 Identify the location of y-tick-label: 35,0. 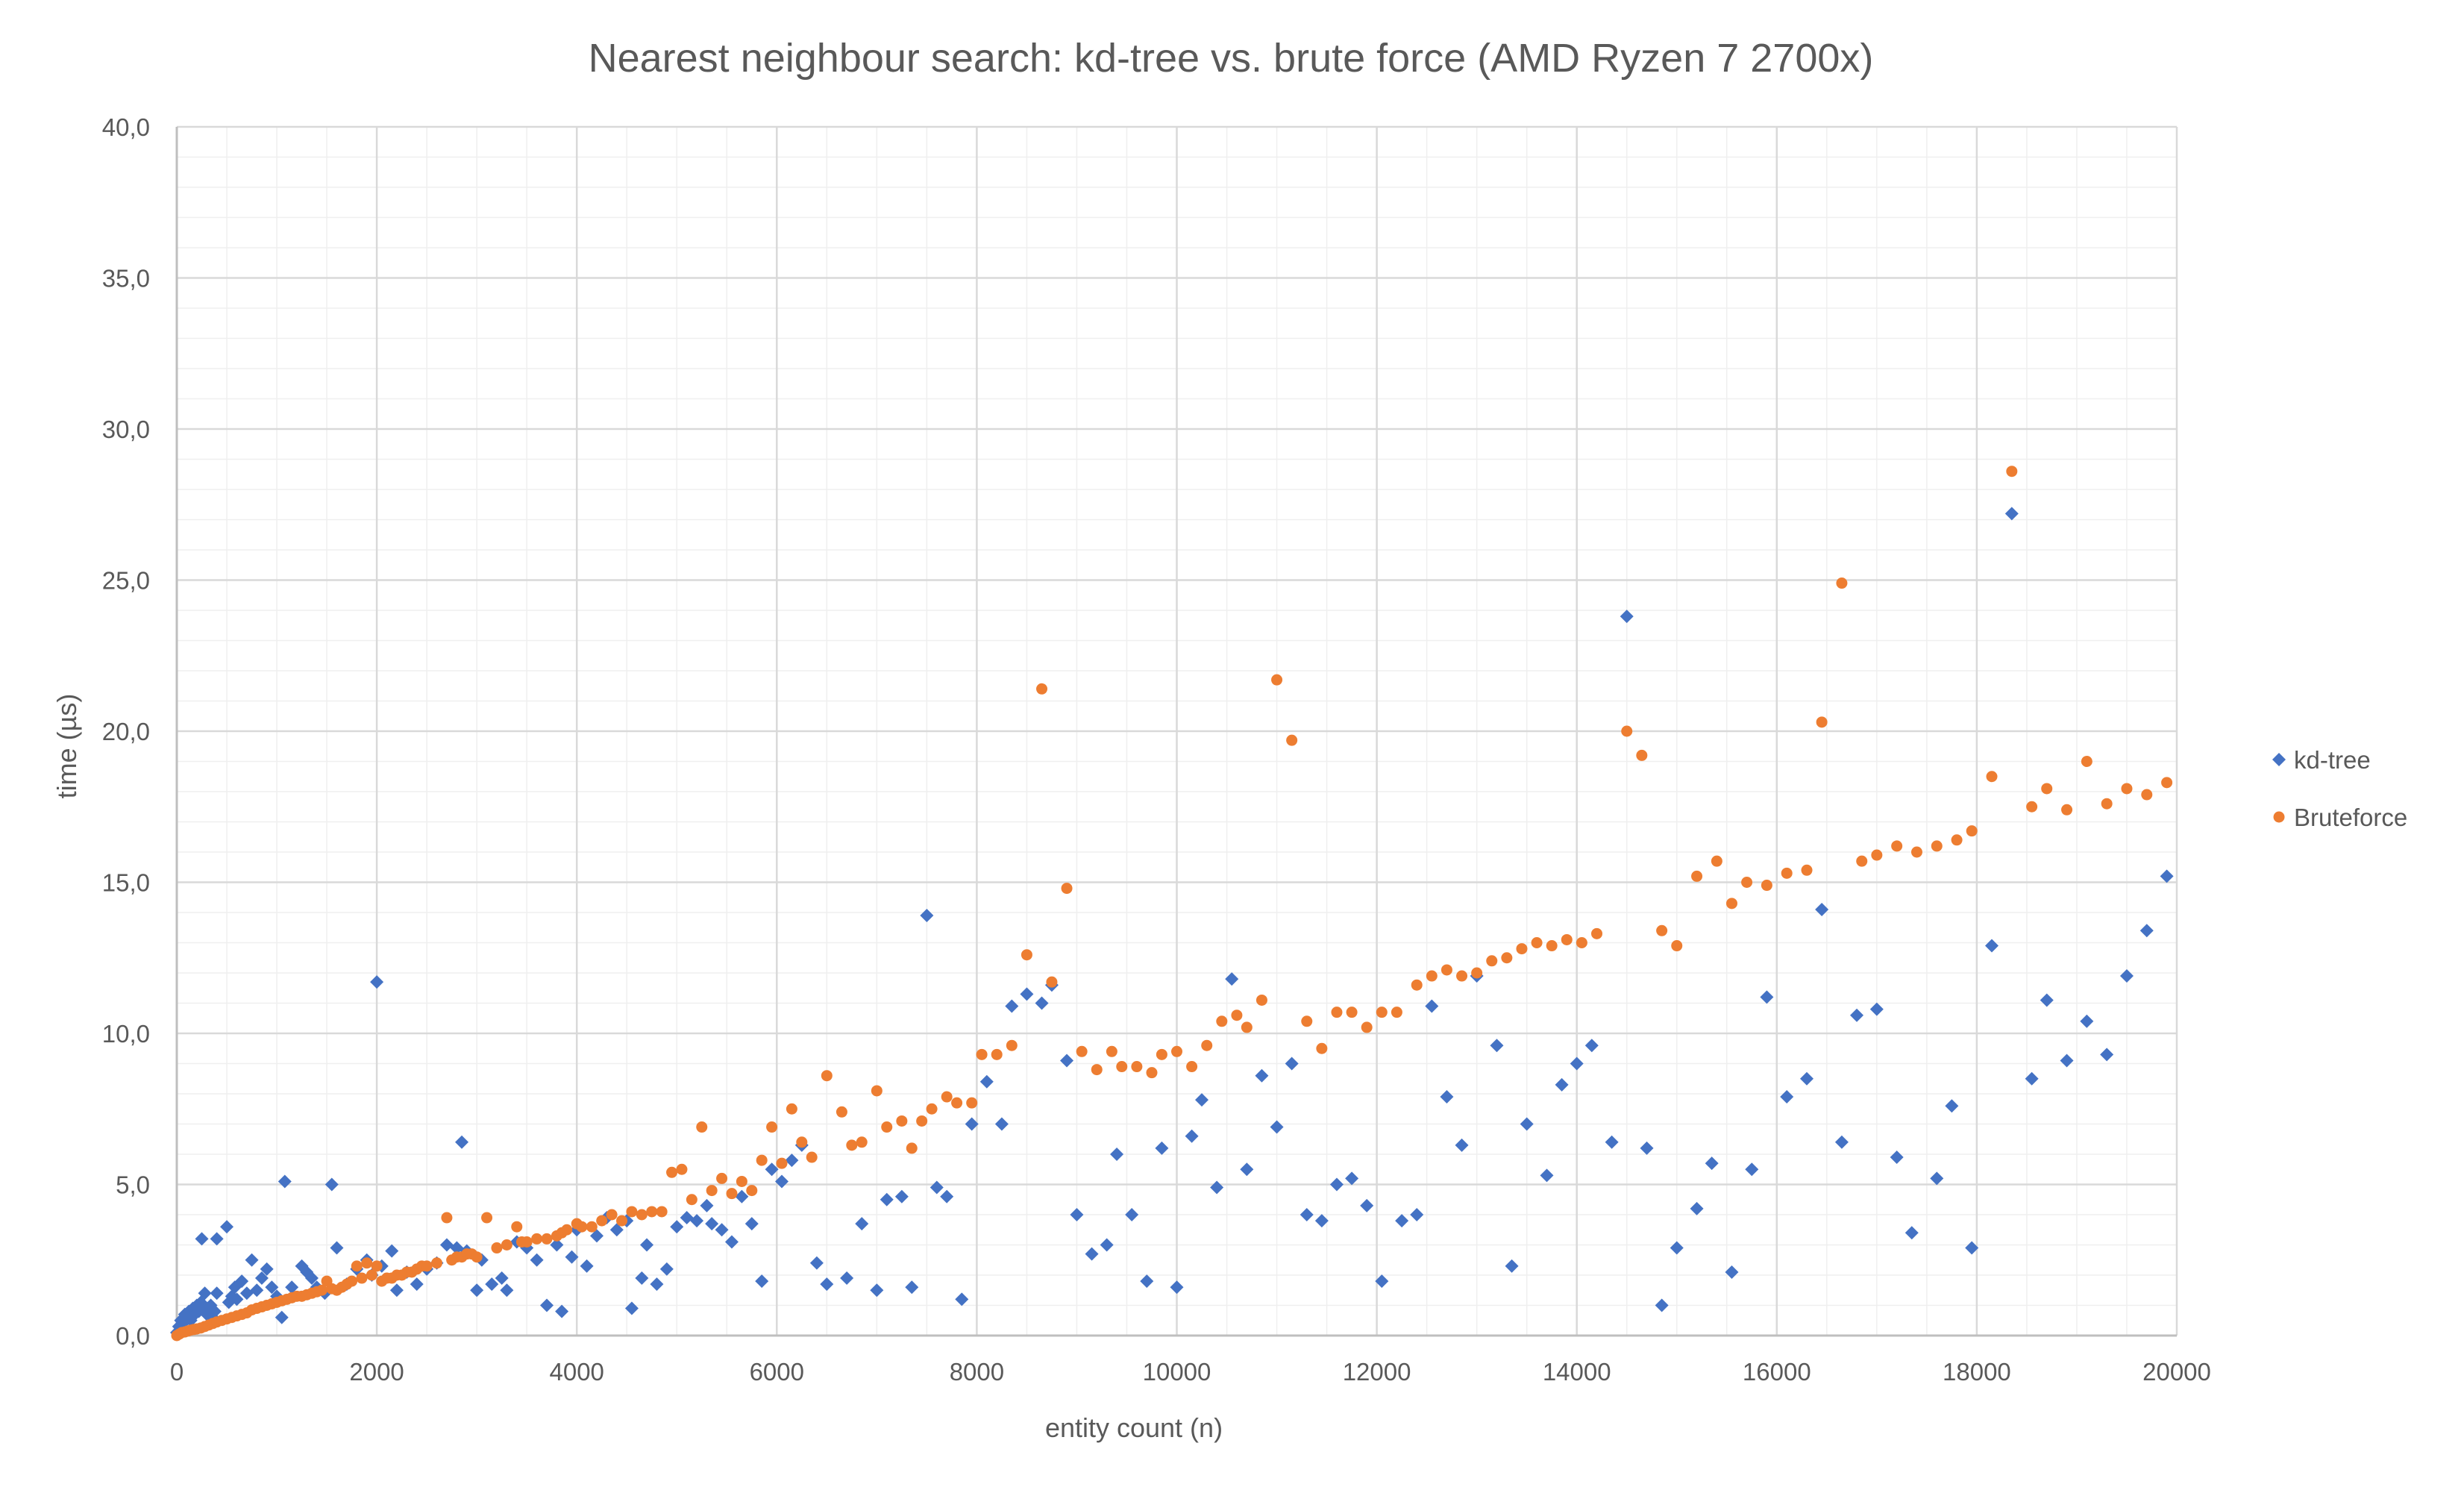
(126, 278).